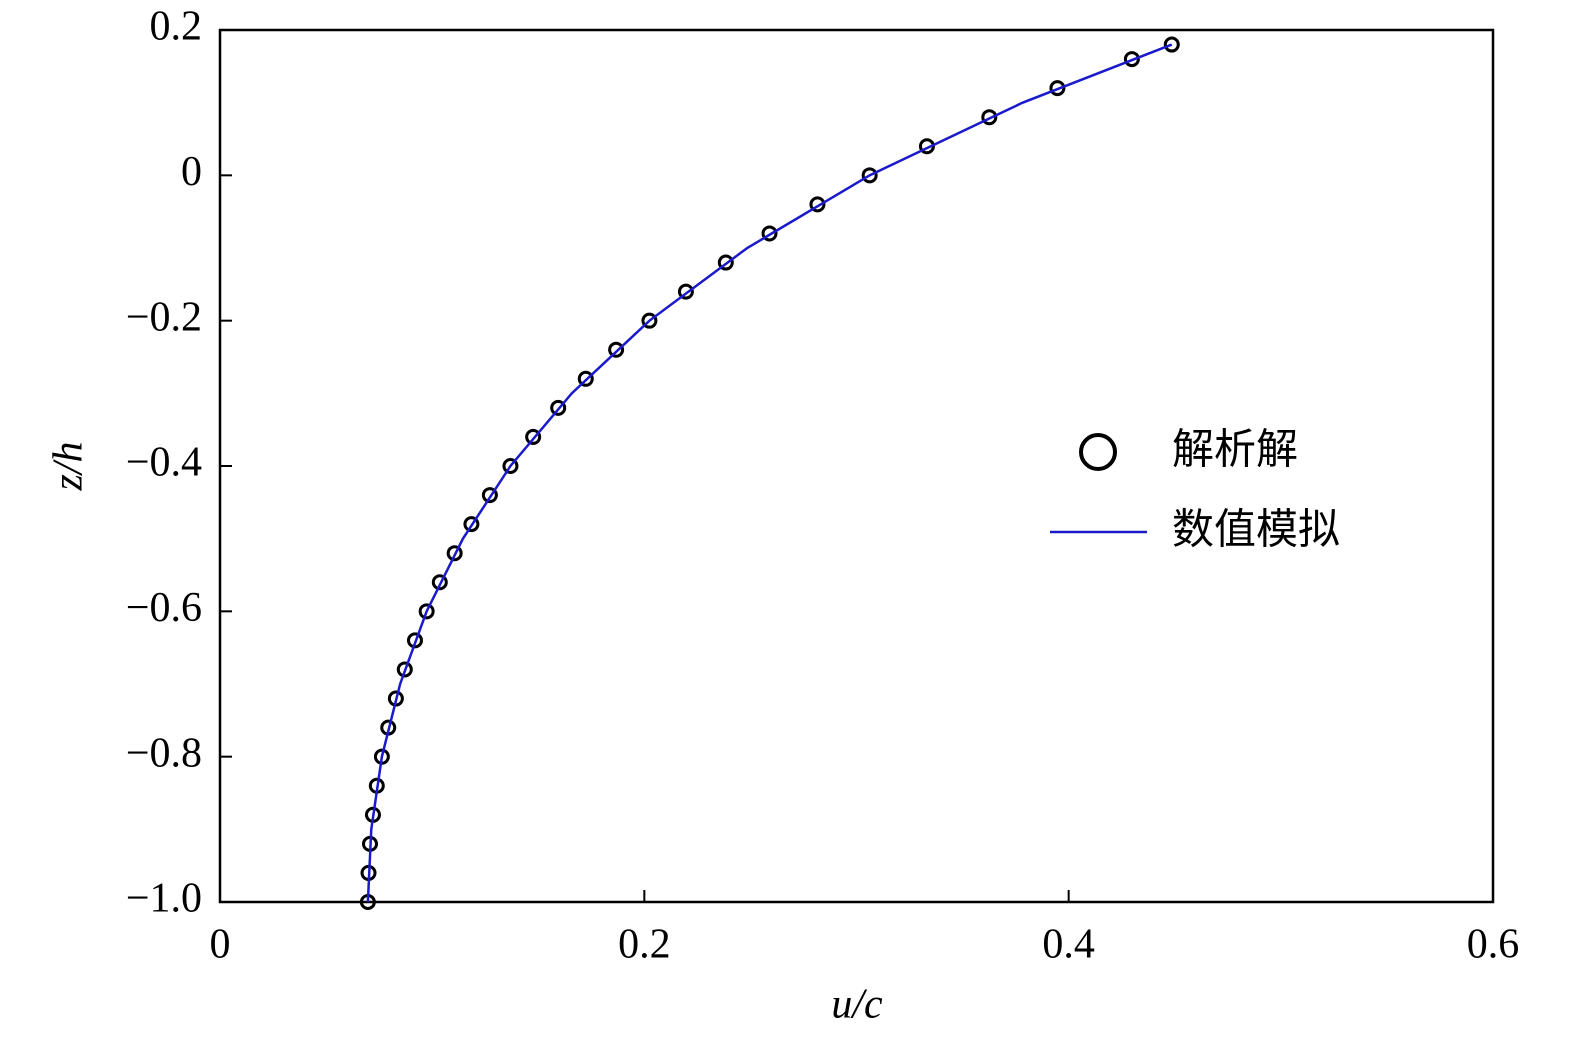 The height and width of the screenshot is (1044, 1575). Describe the element at coordinates (164, 753) in the screenshot. I see `y-tick-label: −0.8` at that location.